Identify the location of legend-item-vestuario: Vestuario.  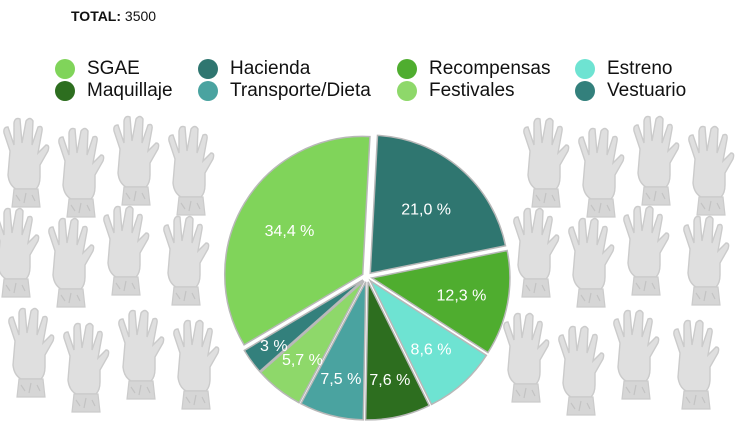
(630, 91).